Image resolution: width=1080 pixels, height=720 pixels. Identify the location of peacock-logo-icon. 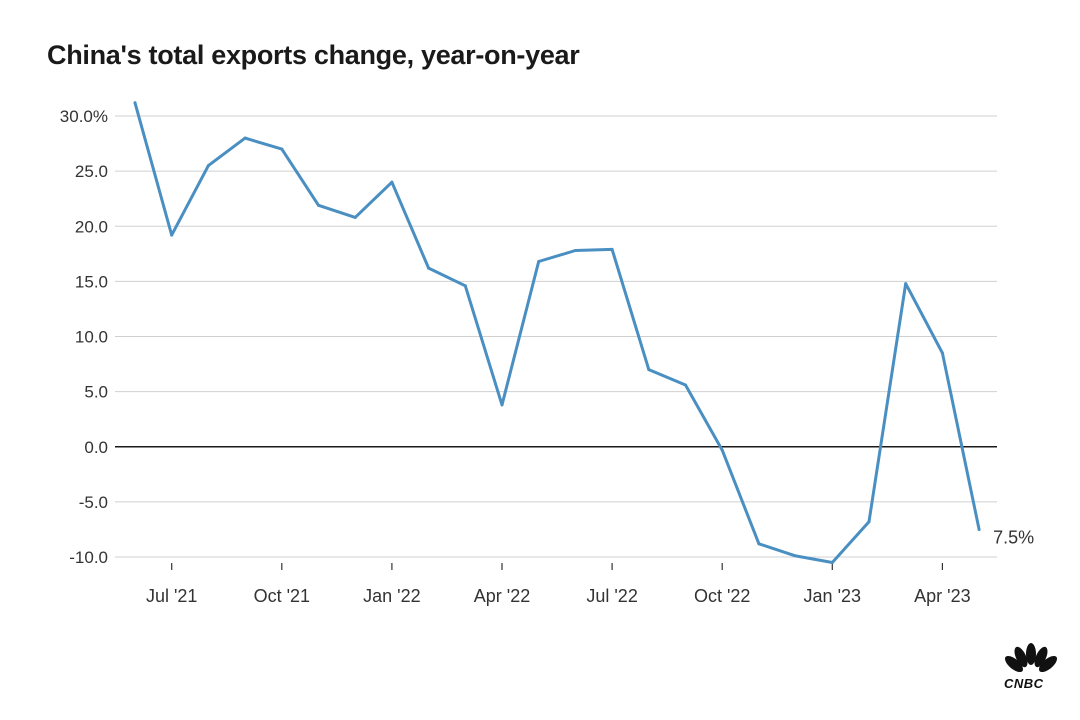
(1031, 658).